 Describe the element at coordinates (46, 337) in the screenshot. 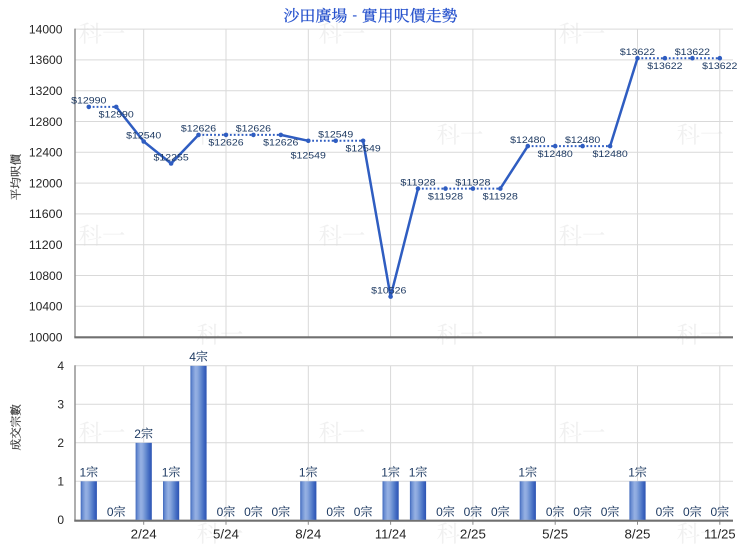

I see `svg-text: 10000` at that location.